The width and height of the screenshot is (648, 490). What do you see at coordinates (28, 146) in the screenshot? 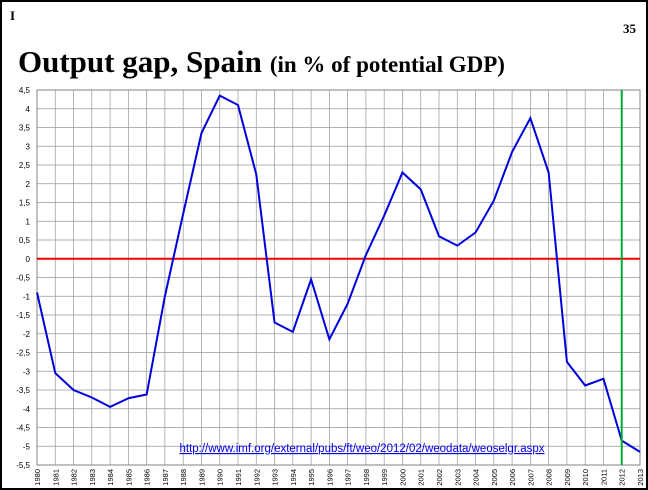
I see `y-tick-label: 3` at bounding box center [28, 146].